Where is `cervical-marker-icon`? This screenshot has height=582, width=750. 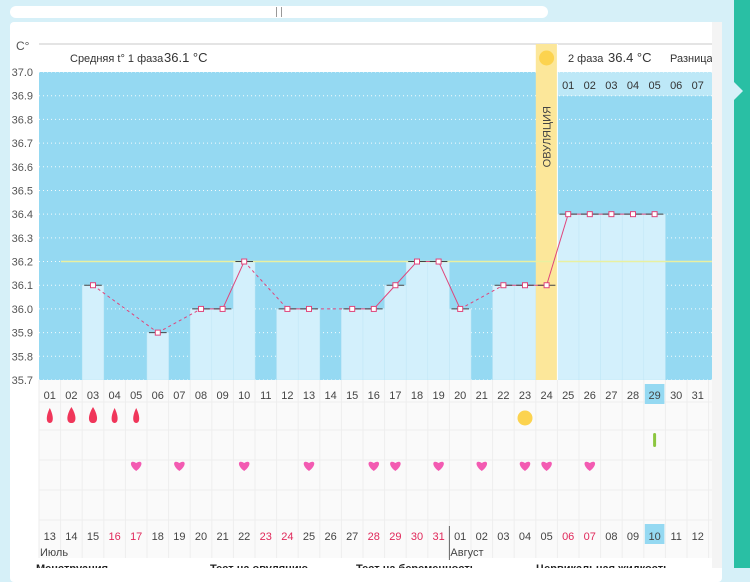
cervical-marker-icon is located at coordinates (655, 440).